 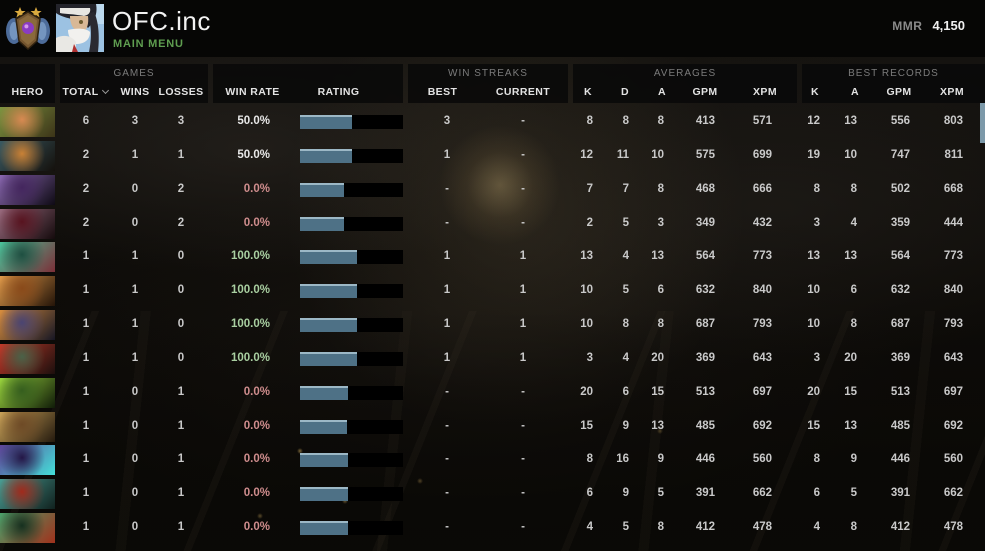 I want to click on table-row: 2 0 2 0.0% - - 2 5 3 349 432 3 4 359 444, so click(x=492, y=224).